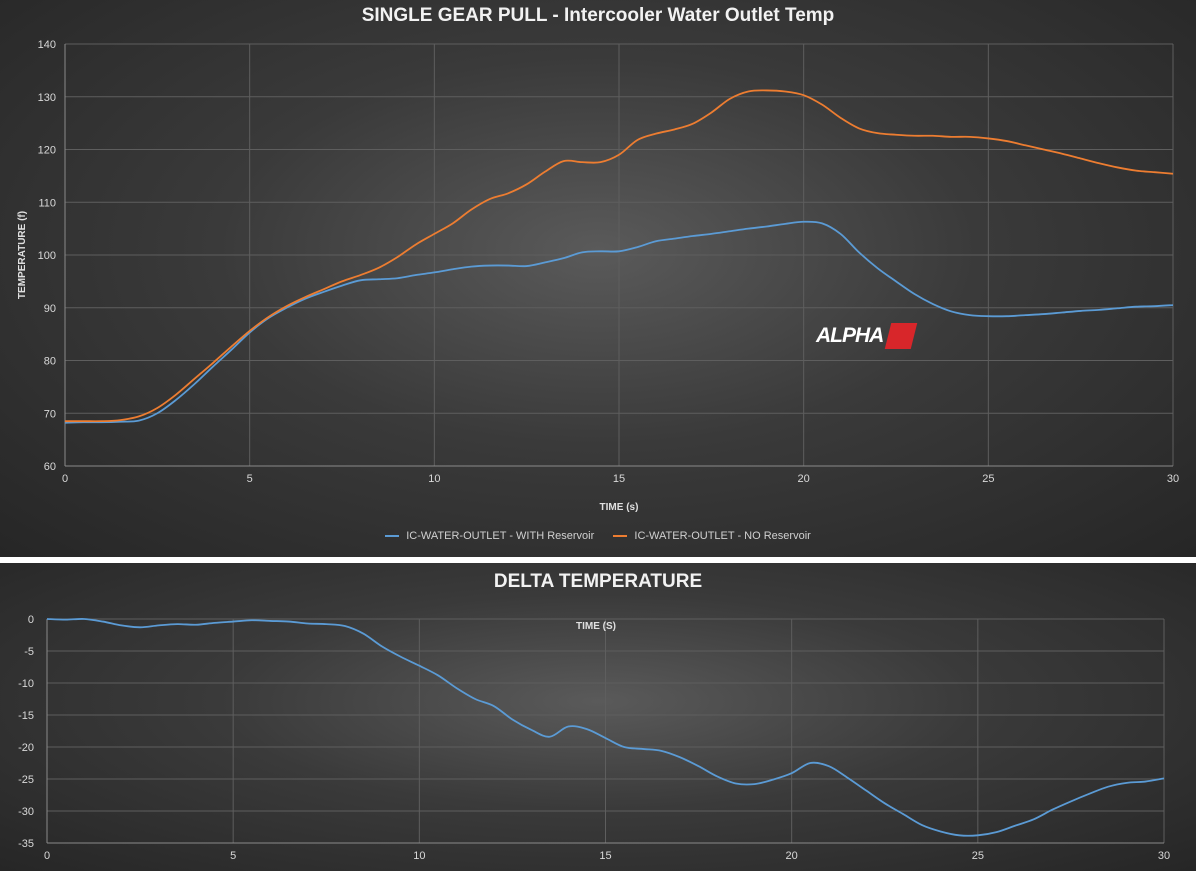  Describe the element at coordinates (722, 536) in the screenshot. I see `legend-label: IC-WATER-OUTLET - NO Reservoir` at that location.